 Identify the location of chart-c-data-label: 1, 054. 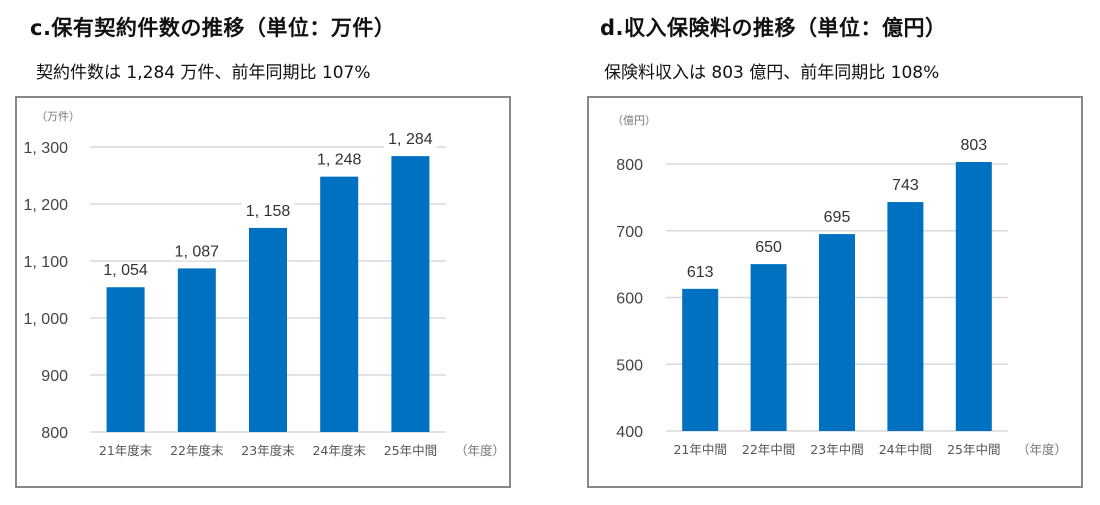
(125, 270).